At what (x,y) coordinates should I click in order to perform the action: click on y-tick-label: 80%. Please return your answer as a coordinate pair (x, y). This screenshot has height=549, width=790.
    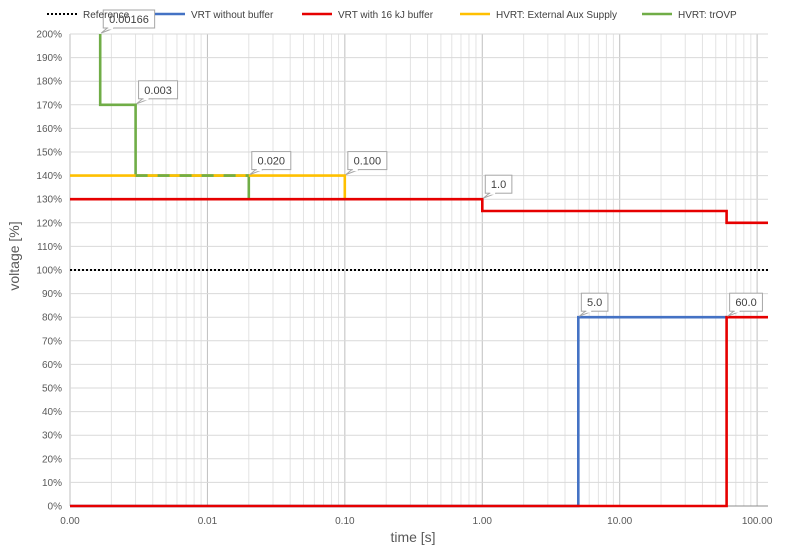
    Looking at the image, I should click on (52, 318).